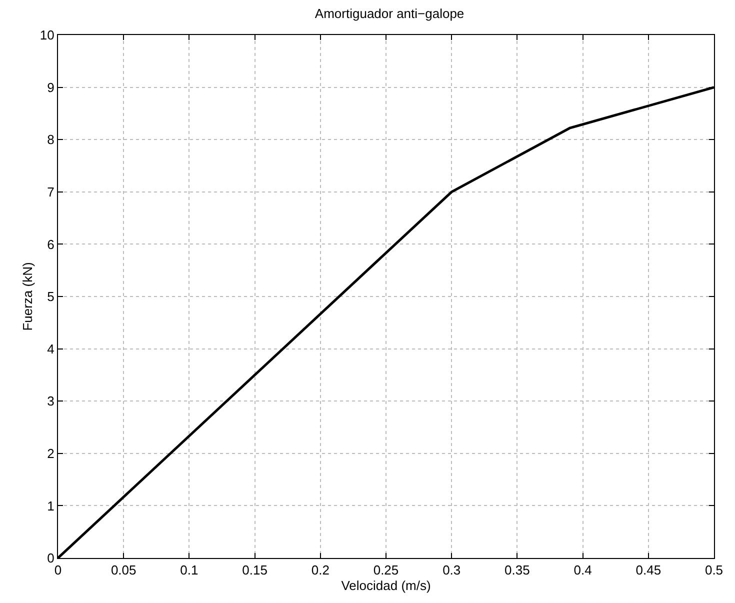 This screenshot has width=735, height=603. What do you see at coordinates (50, 558) in the screenshot?
I see `y-tick-label: 0` at bounding box center [50, 558].